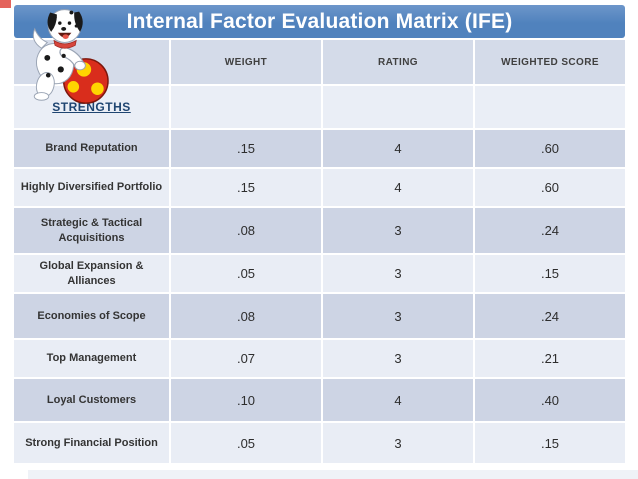  What do you see at coordinates (91, 358) in the screenshot?
I see `factor-cell: Top Management` at bounding box center [91, 358].